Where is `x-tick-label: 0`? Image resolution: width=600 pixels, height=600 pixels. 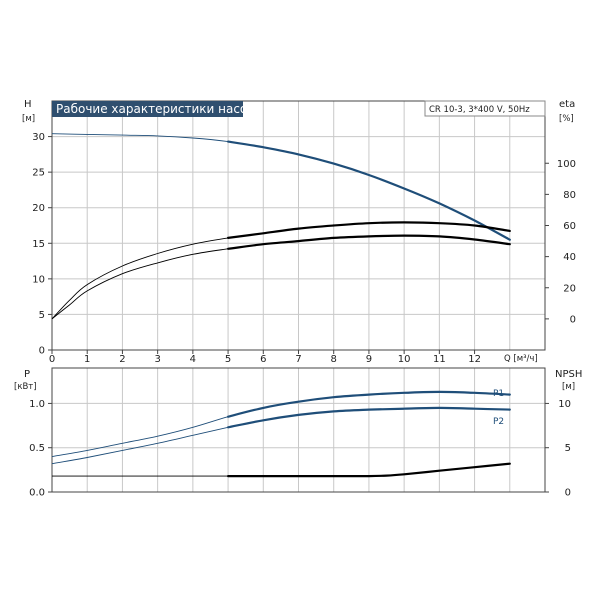 x-tick-label: 0 is located at coordinates (52, 359).